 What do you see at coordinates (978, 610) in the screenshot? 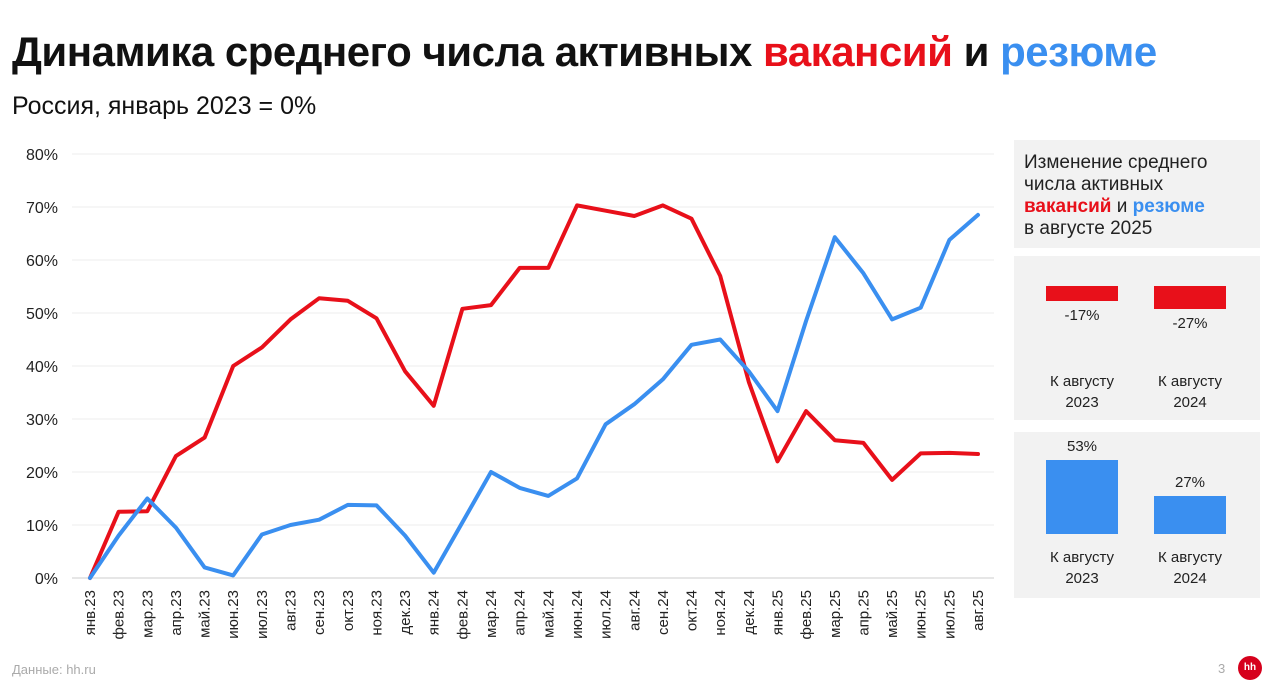
I see `x-tick-label: авг.25` at bounding box center [978, 610].